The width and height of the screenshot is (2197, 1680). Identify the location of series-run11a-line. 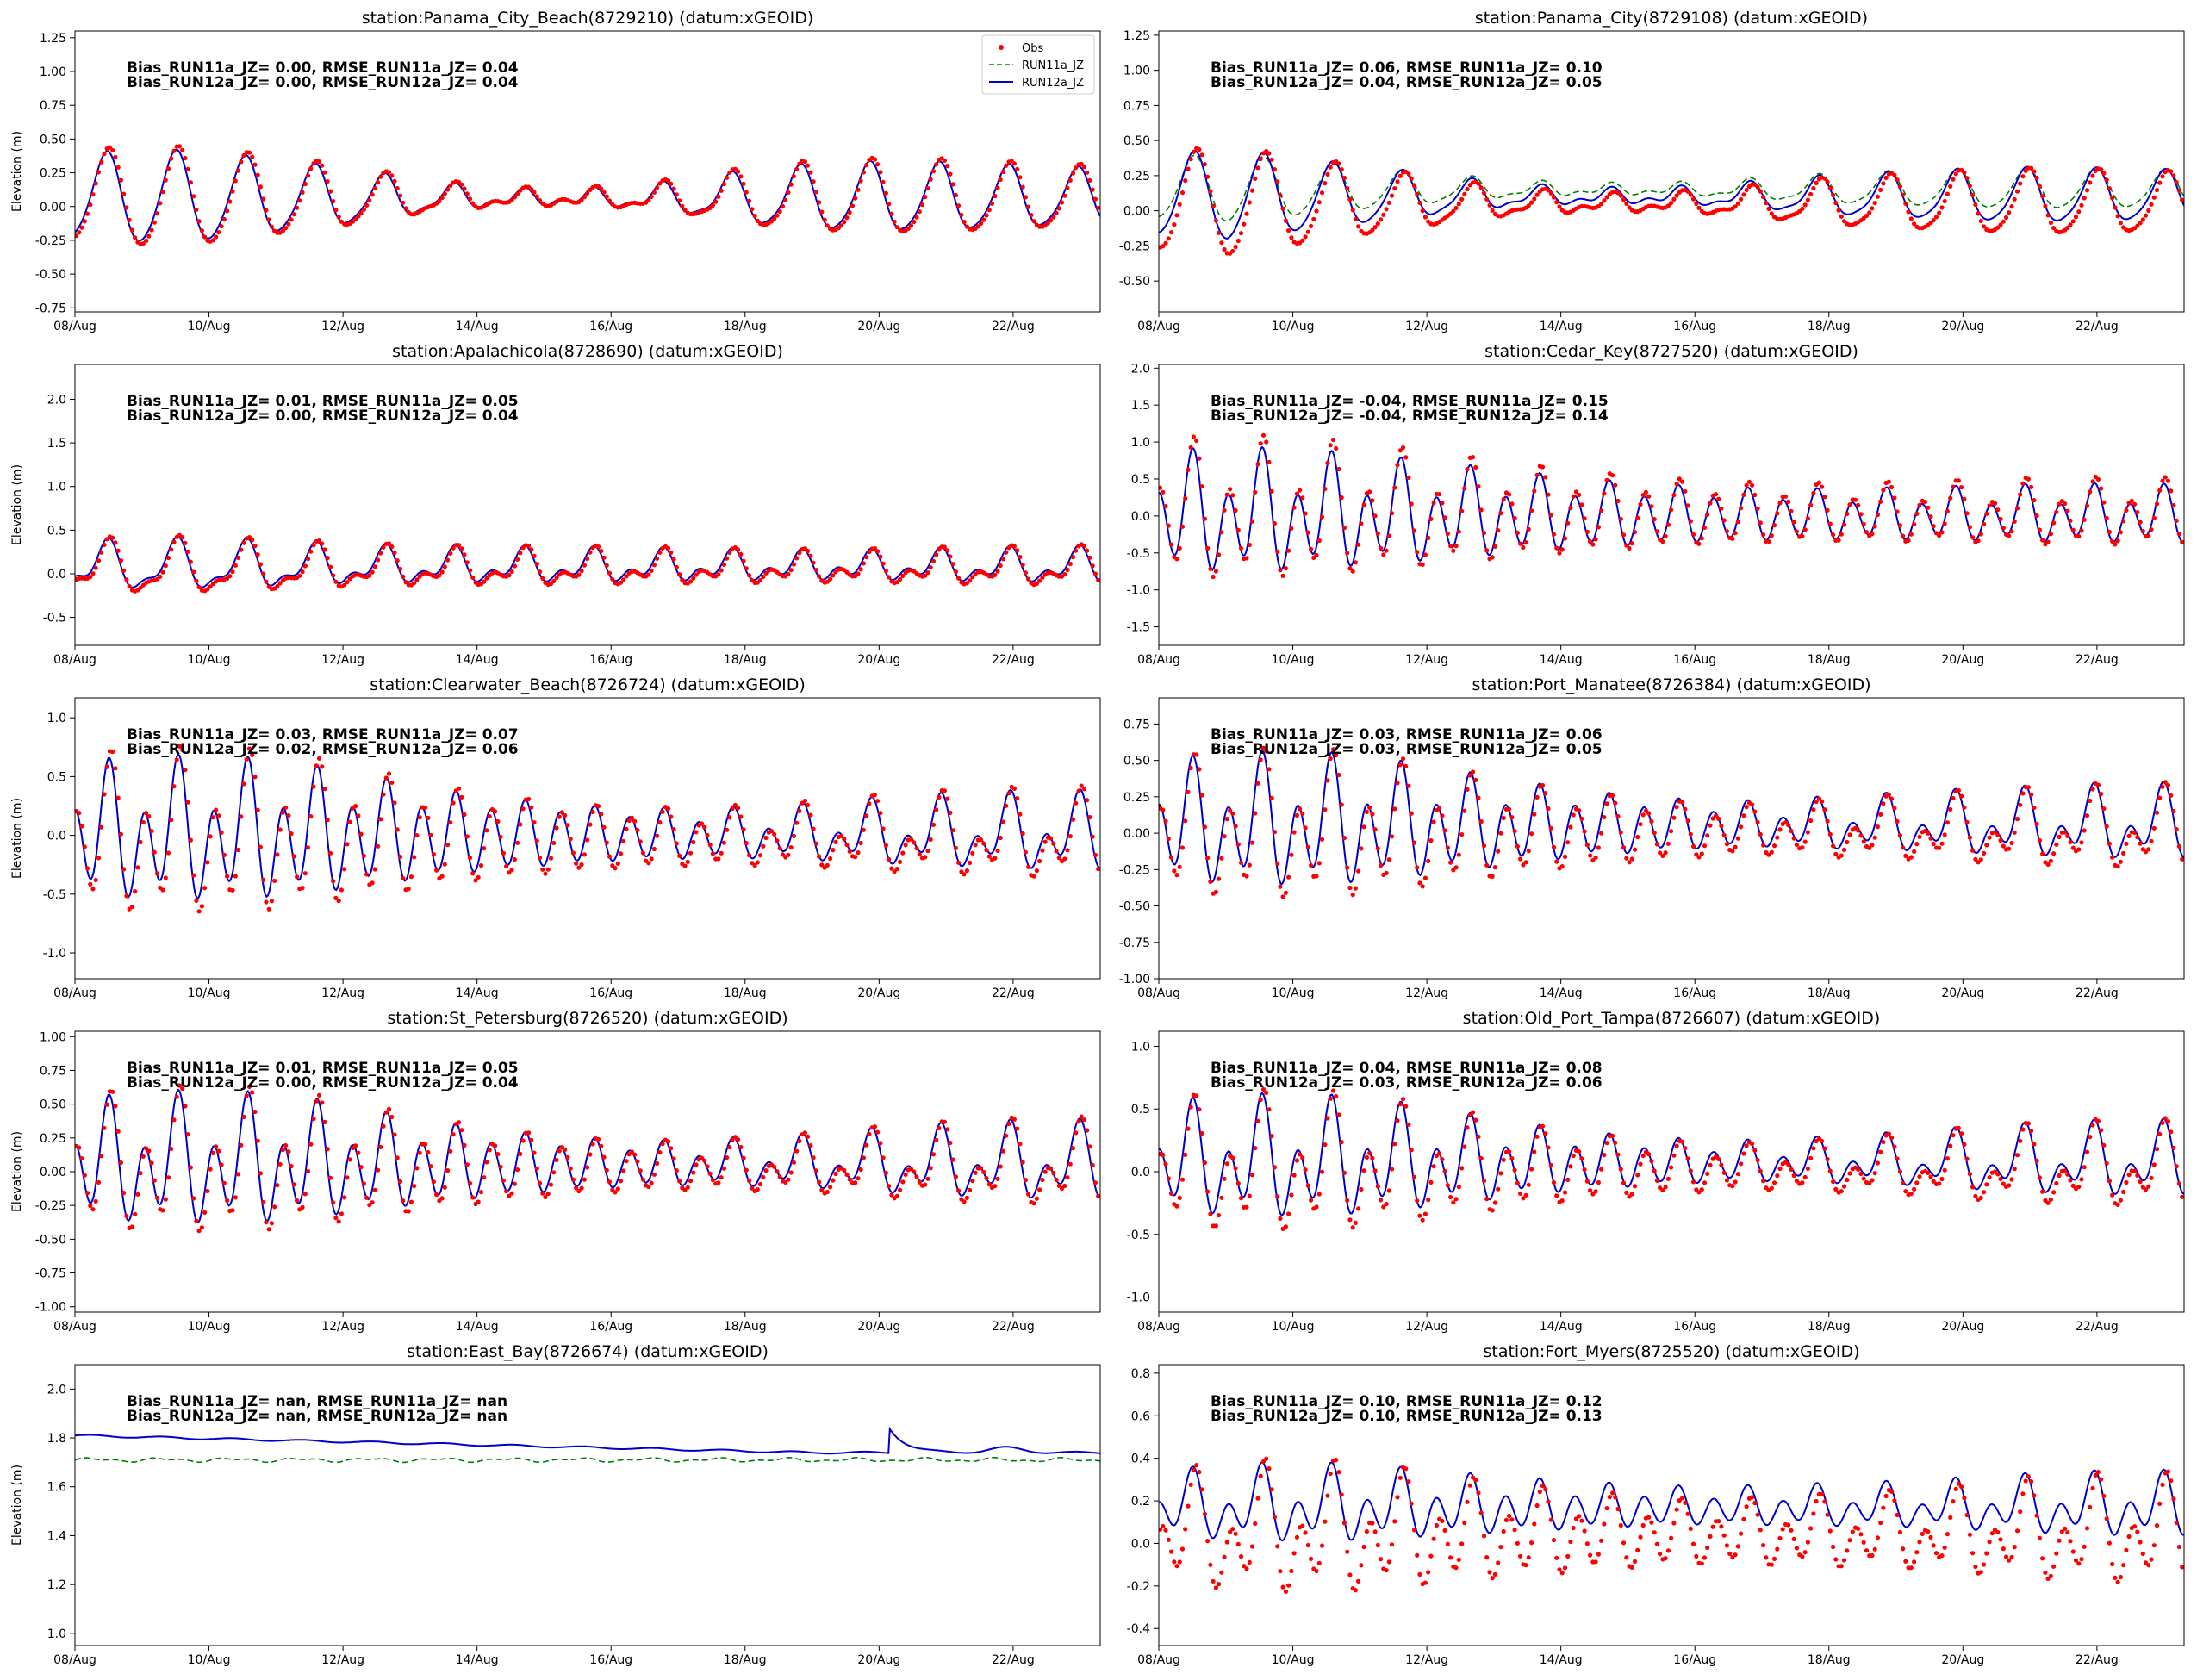
(587, 1460).